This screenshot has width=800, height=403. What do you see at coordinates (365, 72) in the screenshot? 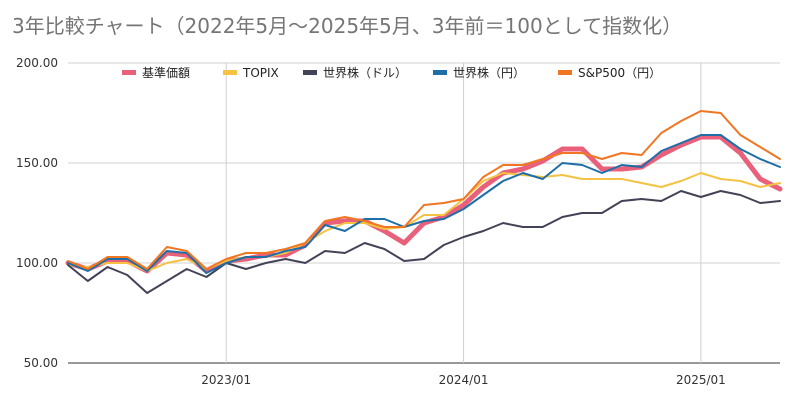
I see `legend-label: 世界株（ドル）` at bounding box center [365, 72].